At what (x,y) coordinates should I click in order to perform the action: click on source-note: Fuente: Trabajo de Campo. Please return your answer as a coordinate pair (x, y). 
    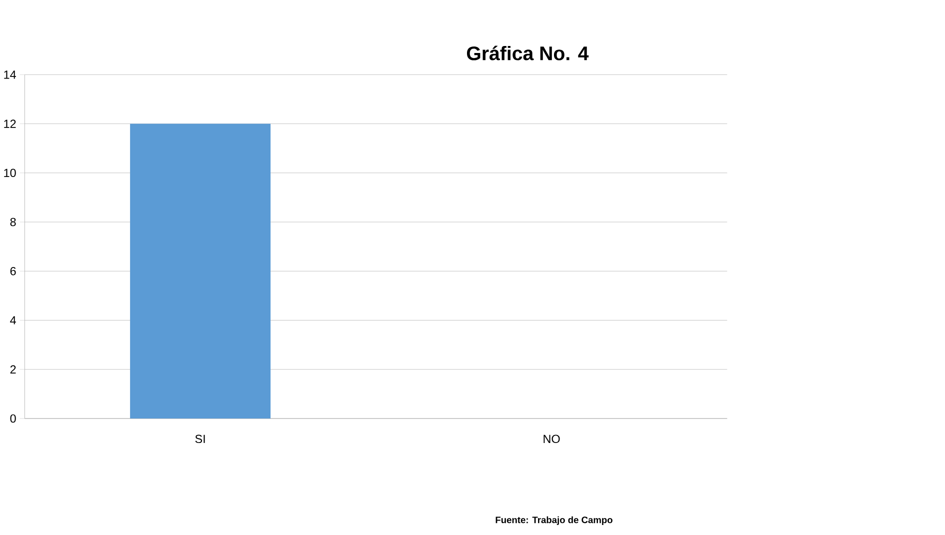
    Looking at the image, I should click on (554, 520).